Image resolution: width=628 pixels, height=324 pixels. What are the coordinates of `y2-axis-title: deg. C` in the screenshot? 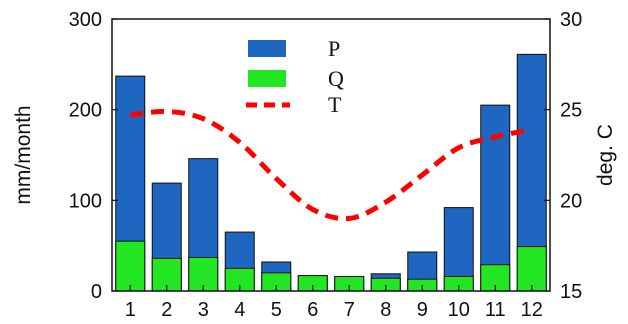 It's located at (605, 155).